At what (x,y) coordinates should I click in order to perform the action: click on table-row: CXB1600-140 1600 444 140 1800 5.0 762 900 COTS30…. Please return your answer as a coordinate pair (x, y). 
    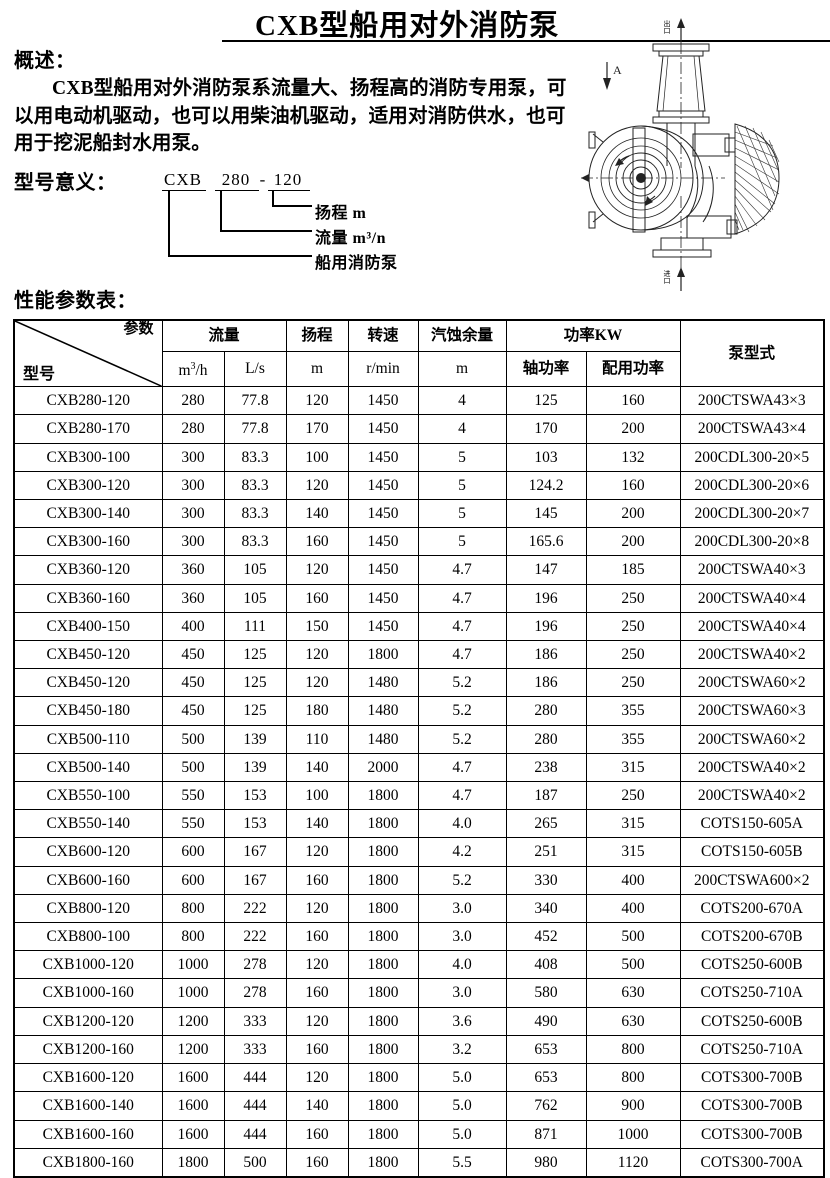
    Looking at the image, I should click on (419, 1106).